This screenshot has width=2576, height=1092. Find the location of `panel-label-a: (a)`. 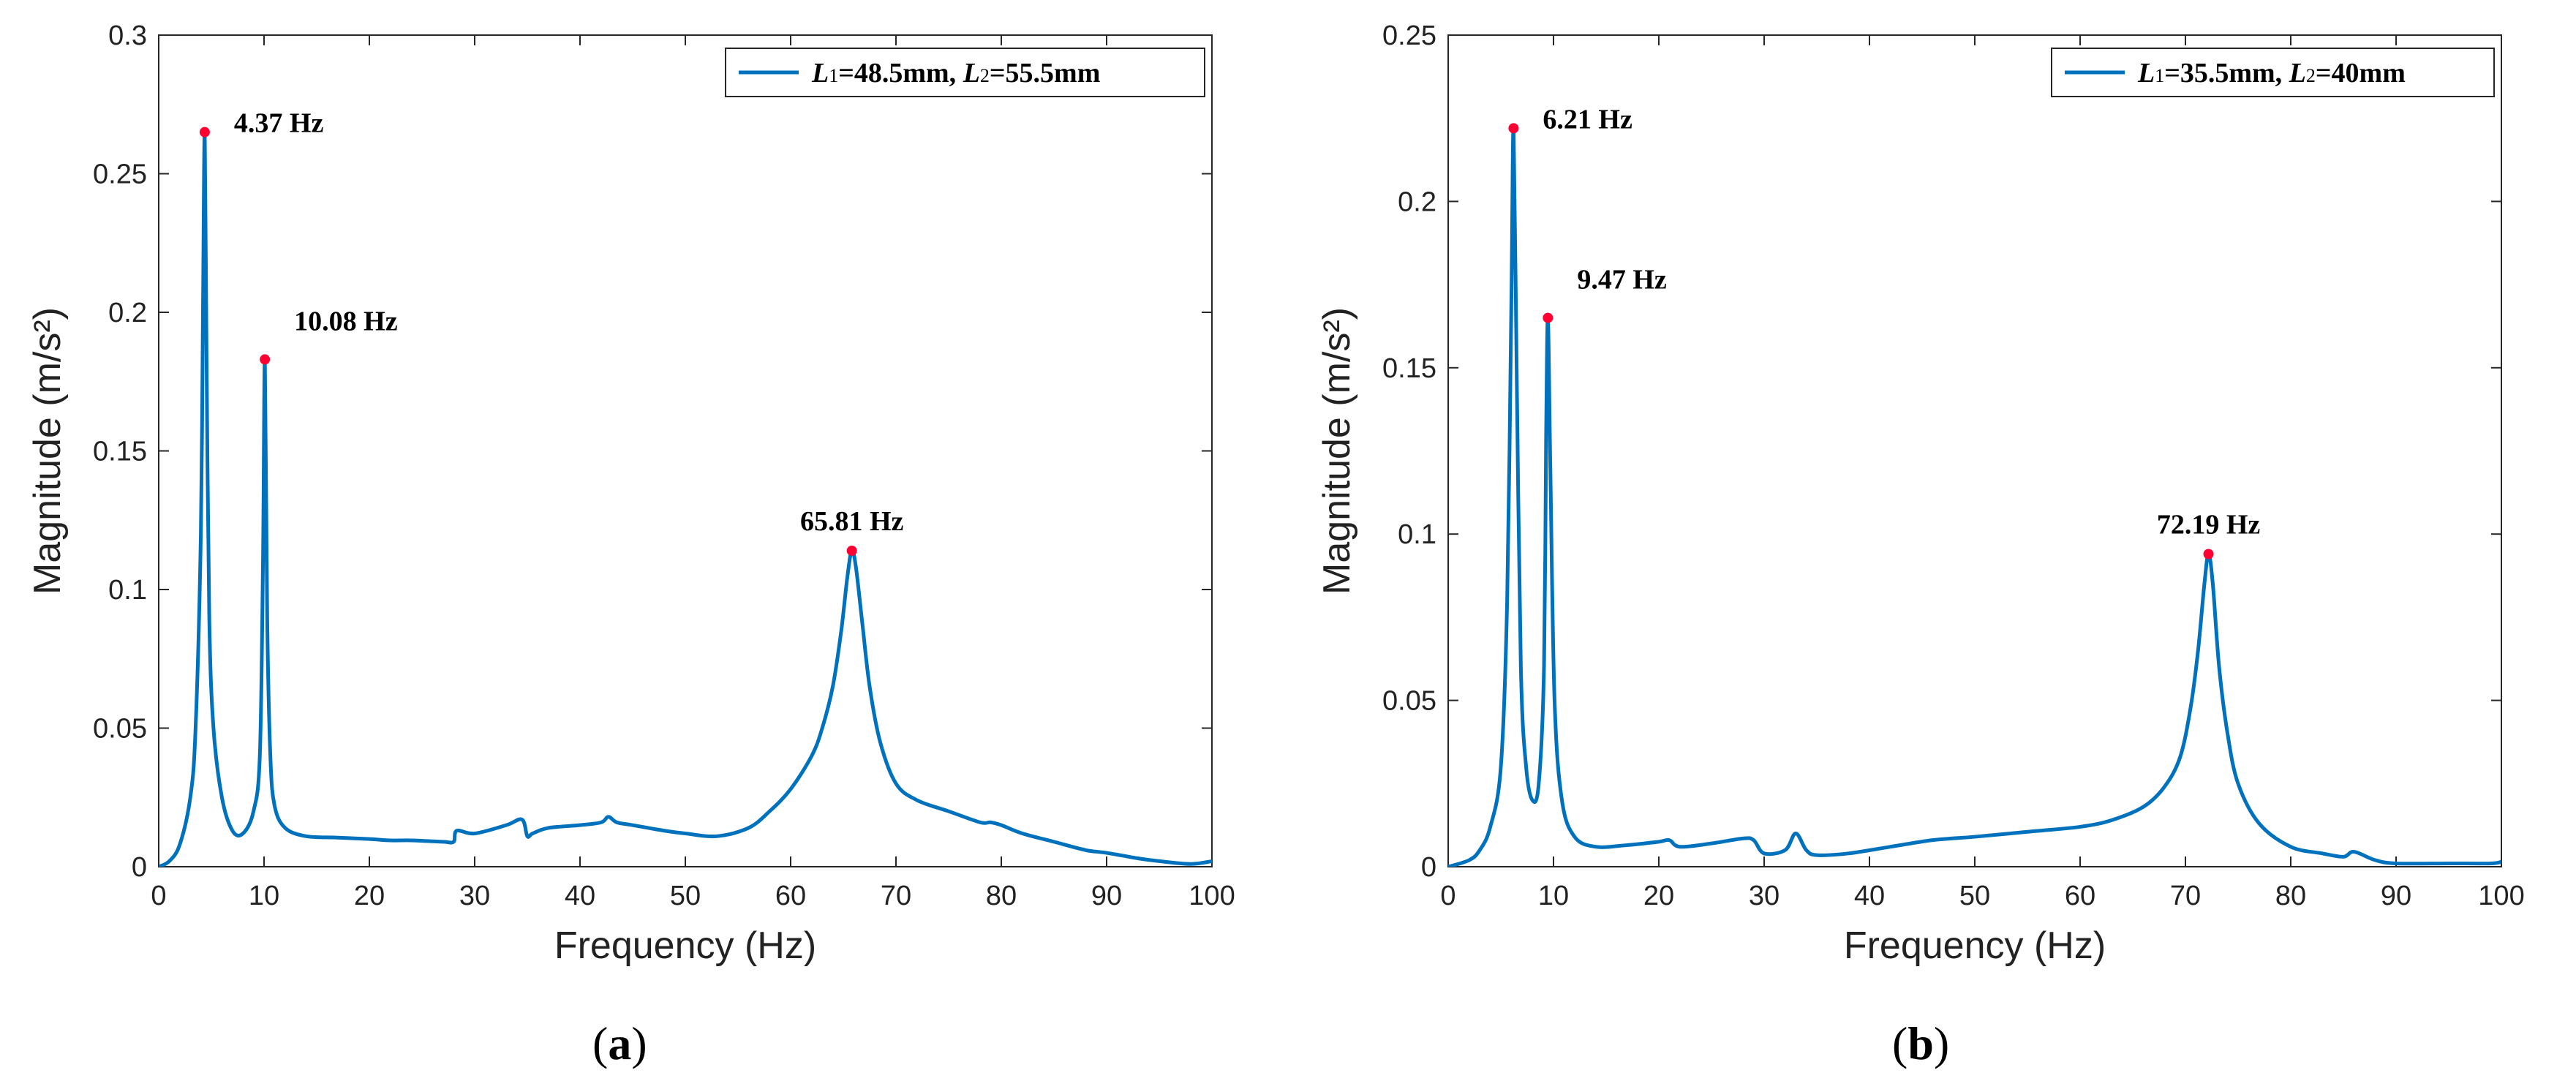

panel-label-a: (a) is located at coordinates (619, 1043).